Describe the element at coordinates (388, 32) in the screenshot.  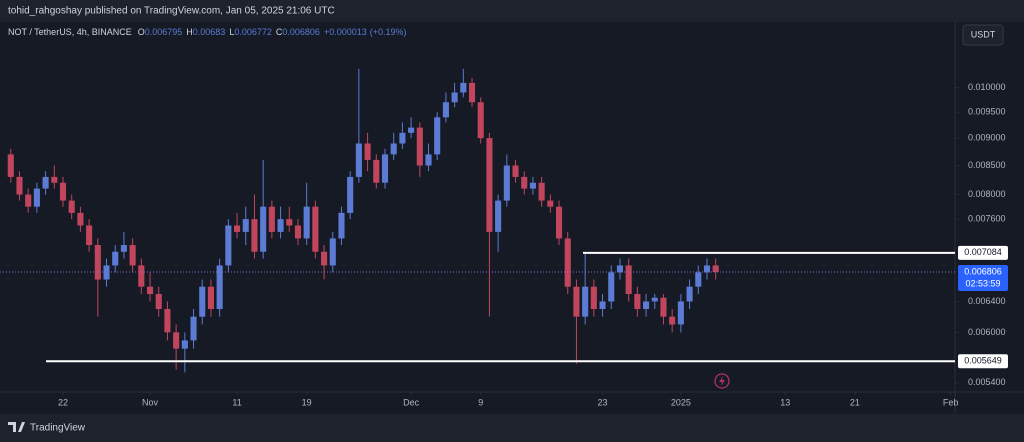
I see `legend-item: (+0.19%)` at that location.